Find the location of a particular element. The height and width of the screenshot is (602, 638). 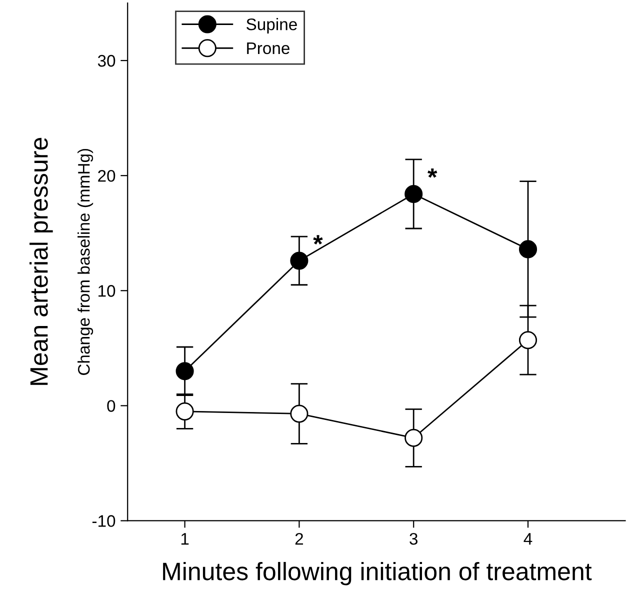

y-axis-title: Mean arterial pressure Change from baseline (mmHg) is located at coordinates (62, 261).